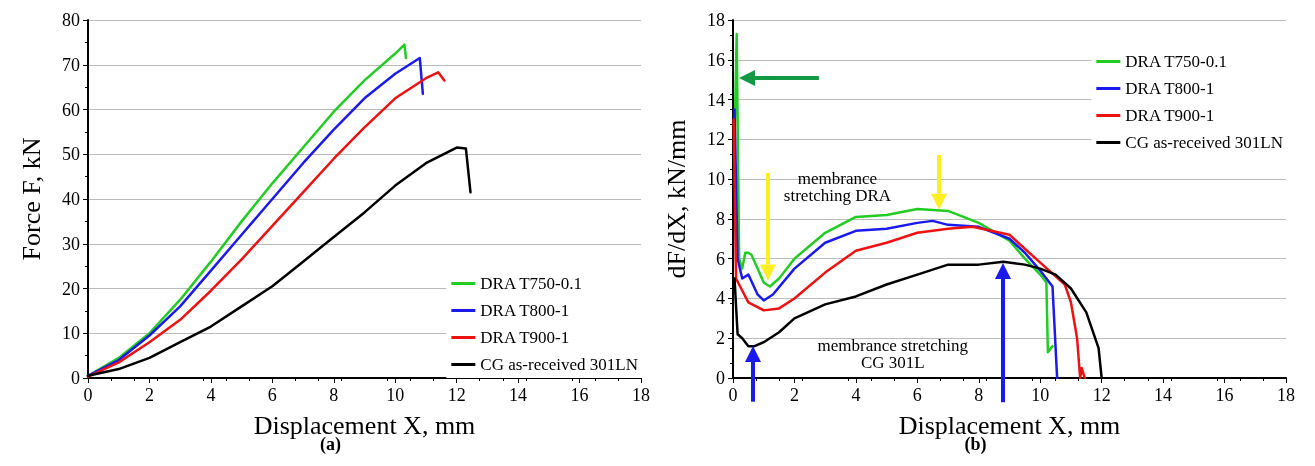 The image size is (1315, 466). I want to click on y-tick-label: 30, so click(71, 243).